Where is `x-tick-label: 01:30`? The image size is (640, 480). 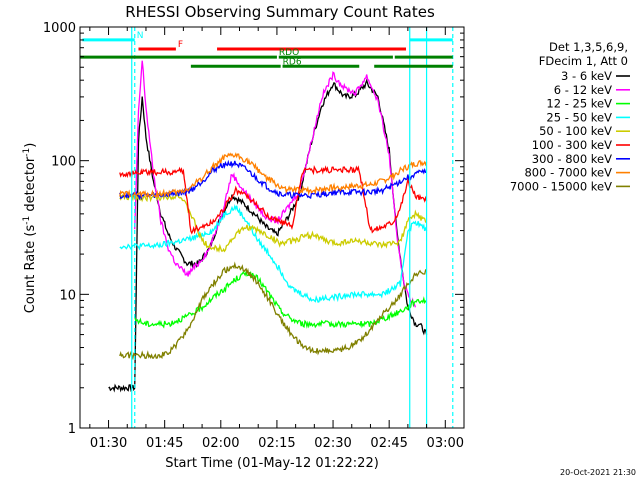 x-tick-label: 01:30 is located at coordinates (108, 443).